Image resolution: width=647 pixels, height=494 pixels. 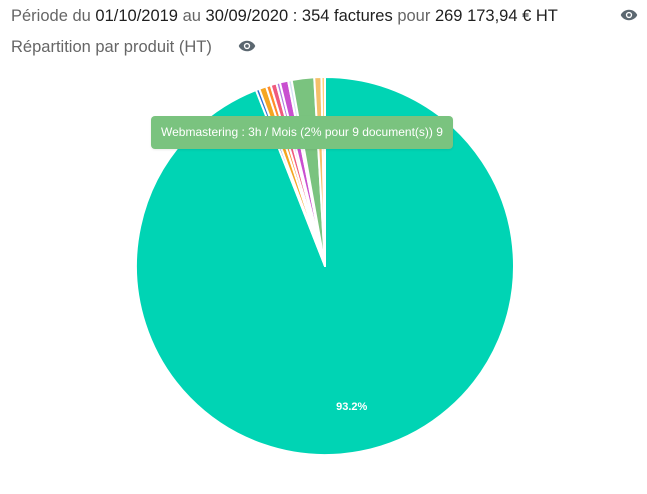 I want to click on invoice-count: 354 factures, so click(x=347, y=16).